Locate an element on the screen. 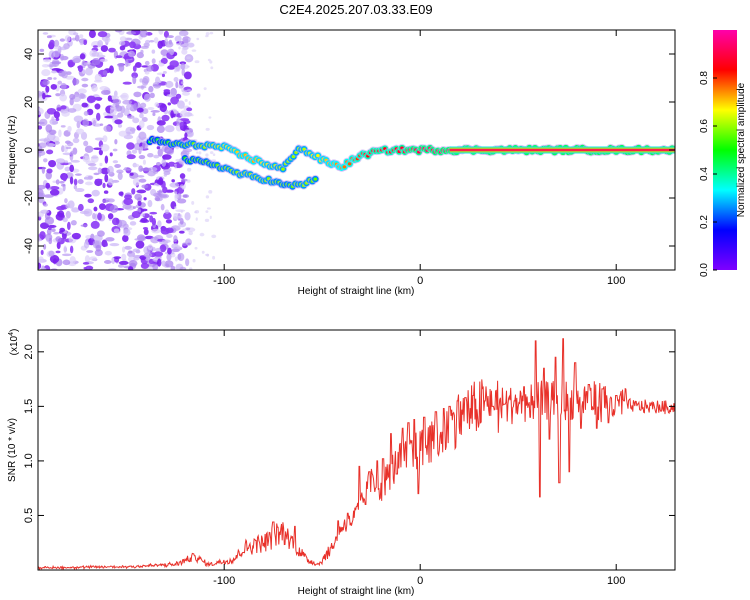 The width and height of the screenshot is (750, 600). y-tick-label: 1.0 is located at coordinates (29, 460).